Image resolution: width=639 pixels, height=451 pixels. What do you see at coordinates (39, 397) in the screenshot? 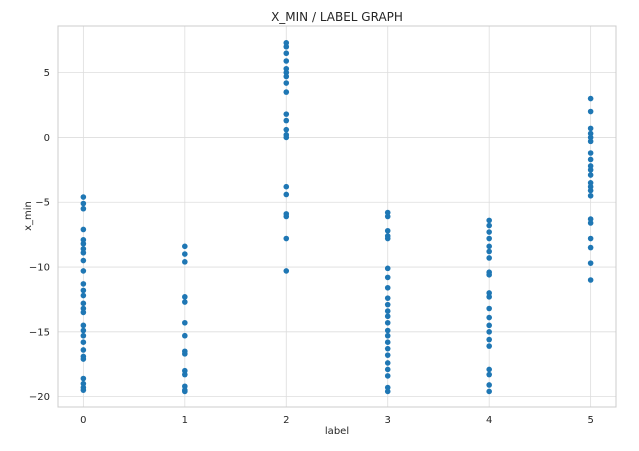
I see `y-tick-label: −20` at bounding box center [39, 397].